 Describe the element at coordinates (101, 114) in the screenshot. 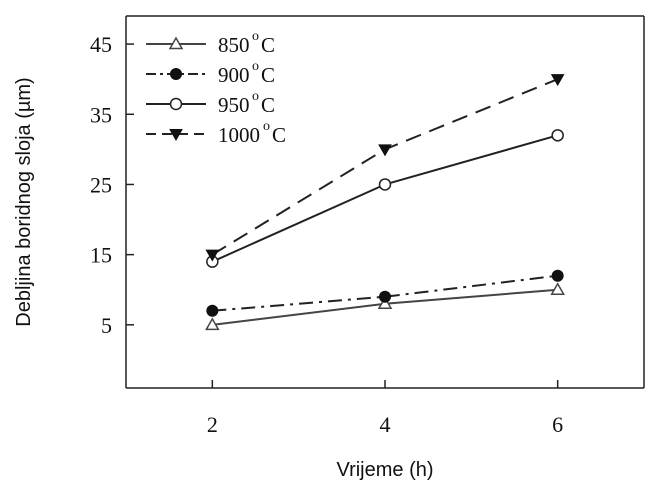

I see `y-tick-label: 35` at that location.